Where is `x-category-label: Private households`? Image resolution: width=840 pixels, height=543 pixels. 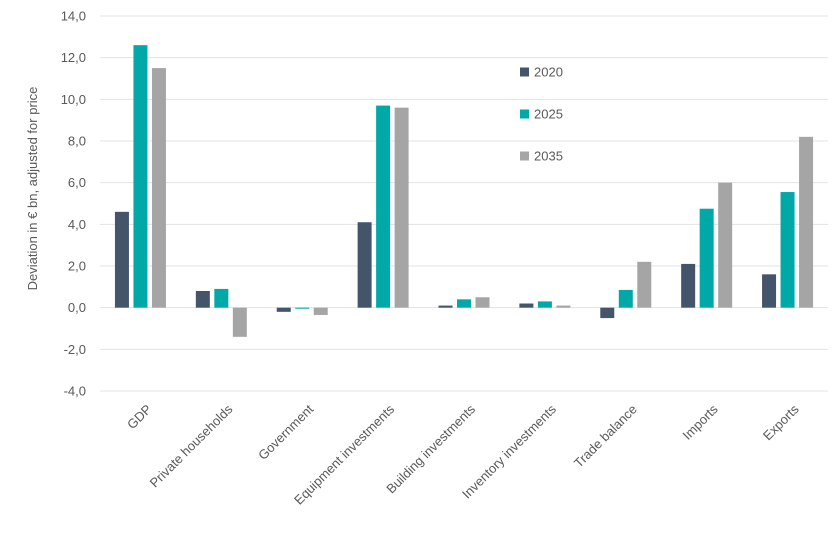
x-category-label: Private households is located at coordinates (191, 445).